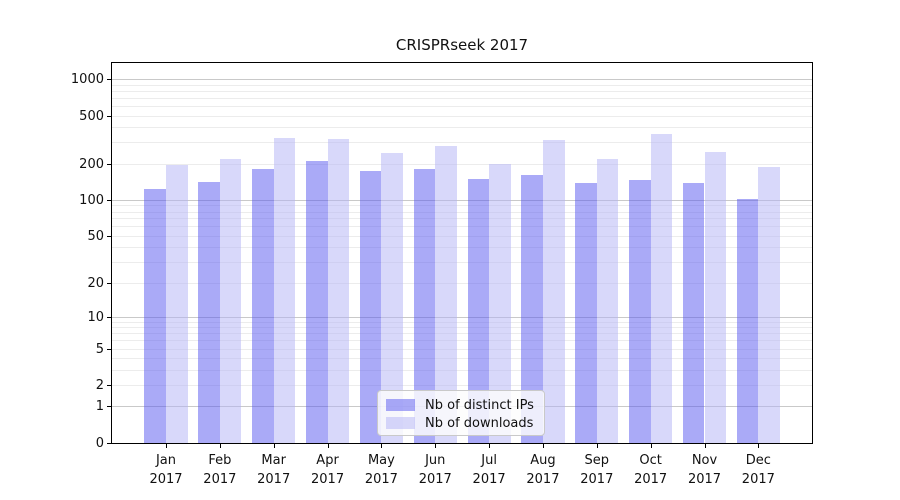 The width and height of the screenshot is (900, 500). I want to click on x-tick-label-oct: Oct 2017, so click(651, 470).